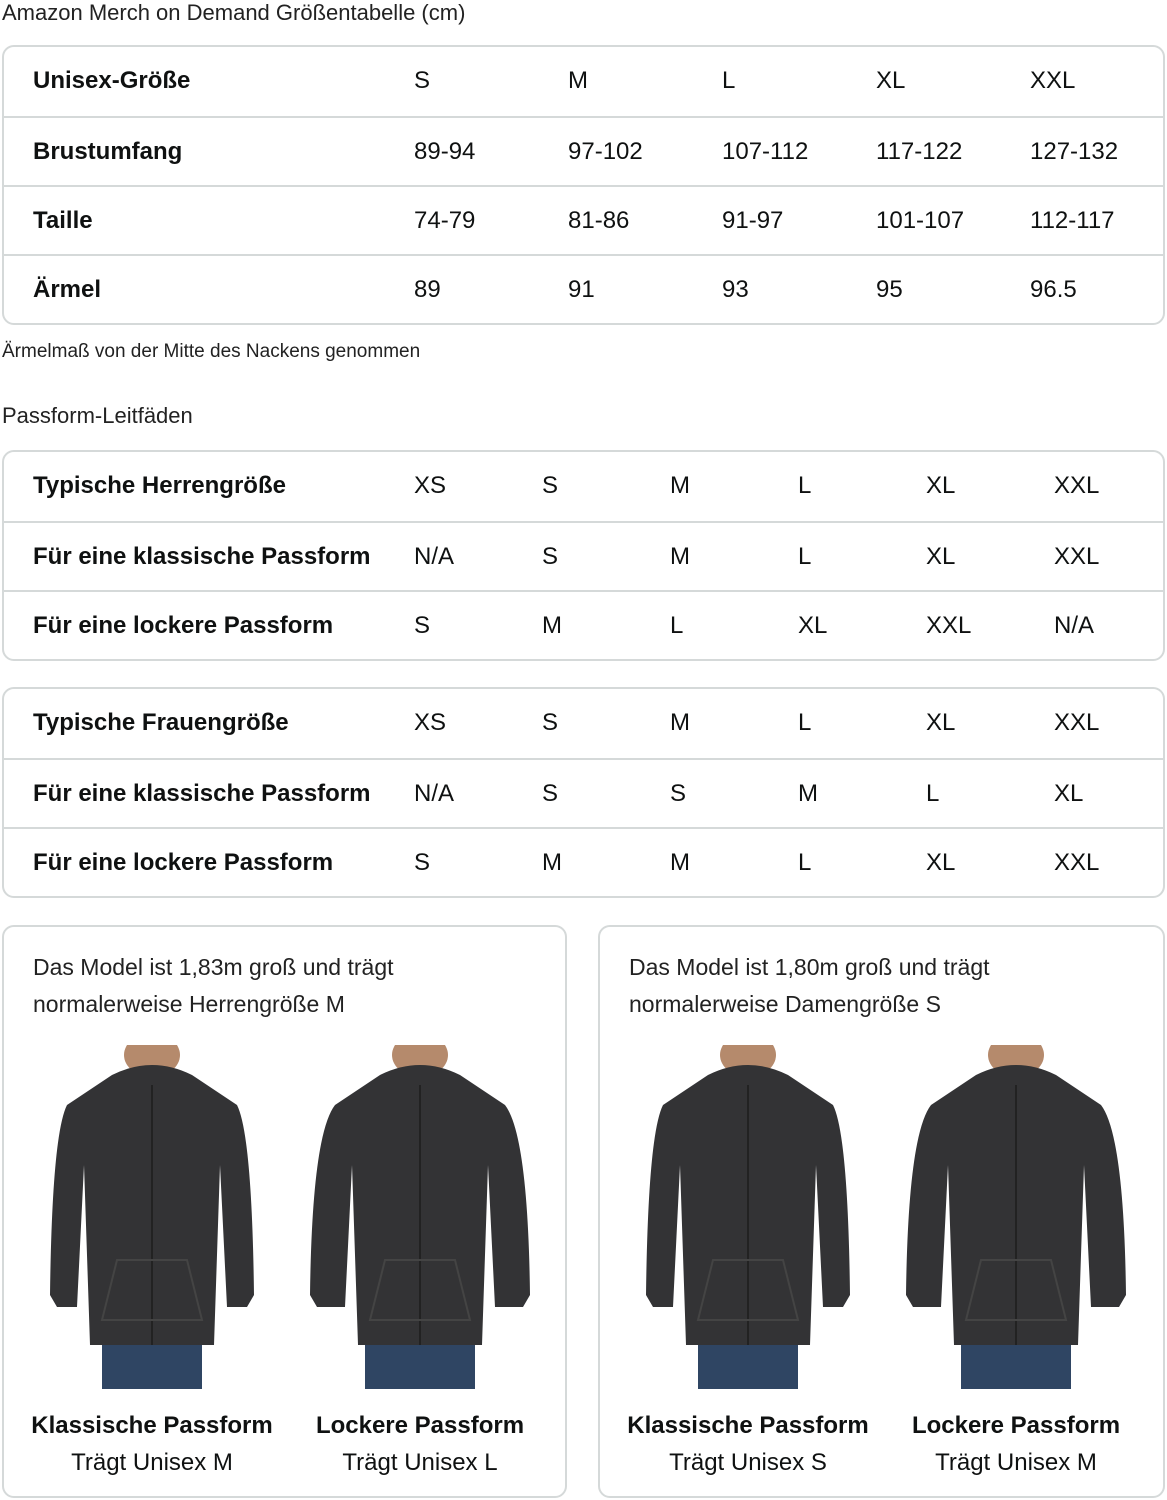  What do you see at coordinates (583, 486) in the screenshot?
I see `table-row: Typische Herrengröße XS S M L XL XXL` at bounding box center [583, 486].